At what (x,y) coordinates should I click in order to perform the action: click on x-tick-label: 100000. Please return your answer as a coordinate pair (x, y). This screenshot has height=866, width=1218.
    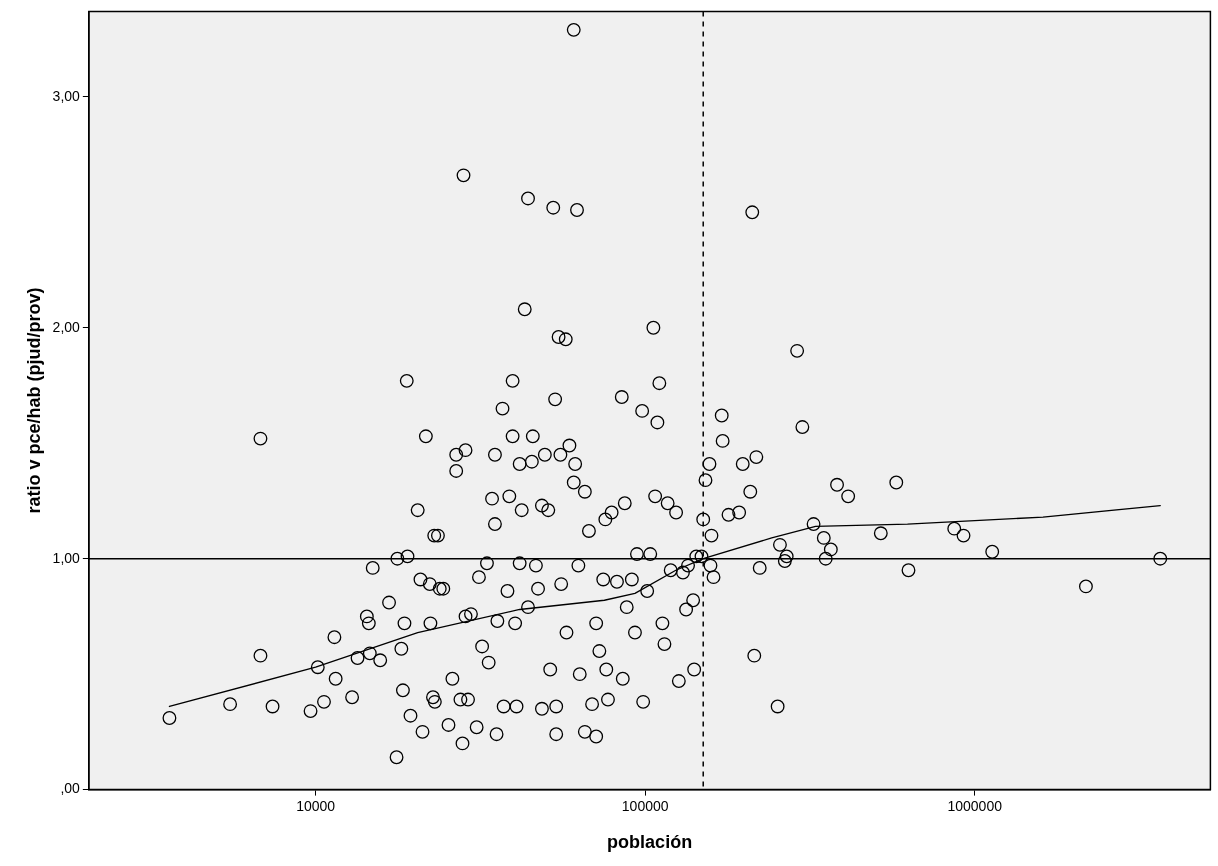
    Looking at the image, I should click on (645, 805).